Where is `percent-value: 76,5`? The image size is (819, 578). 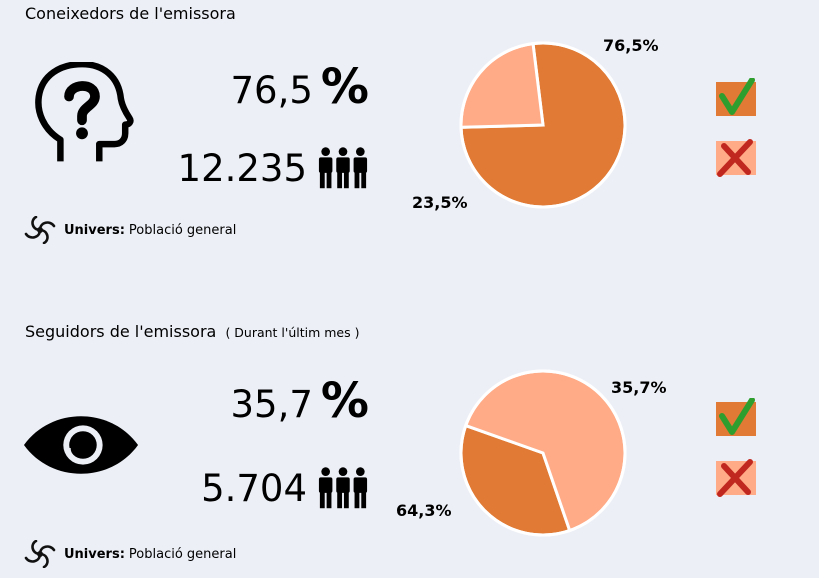 percent-value: 76,5 is located at coordinates (271, 91).